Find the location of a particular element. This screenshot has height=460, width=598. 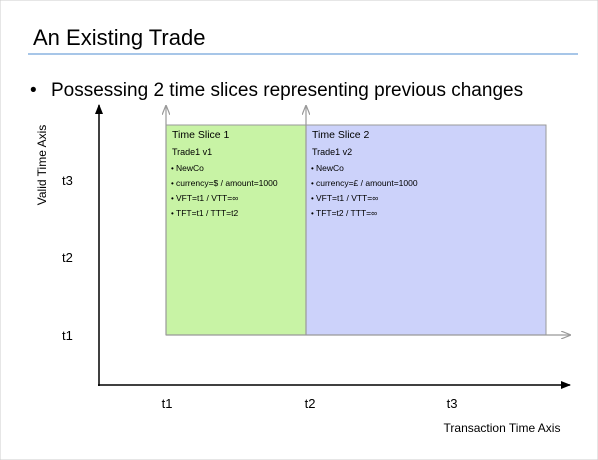

slice-item: TFT=t1 / TTT=t2 is located at coordinates (207, 213).